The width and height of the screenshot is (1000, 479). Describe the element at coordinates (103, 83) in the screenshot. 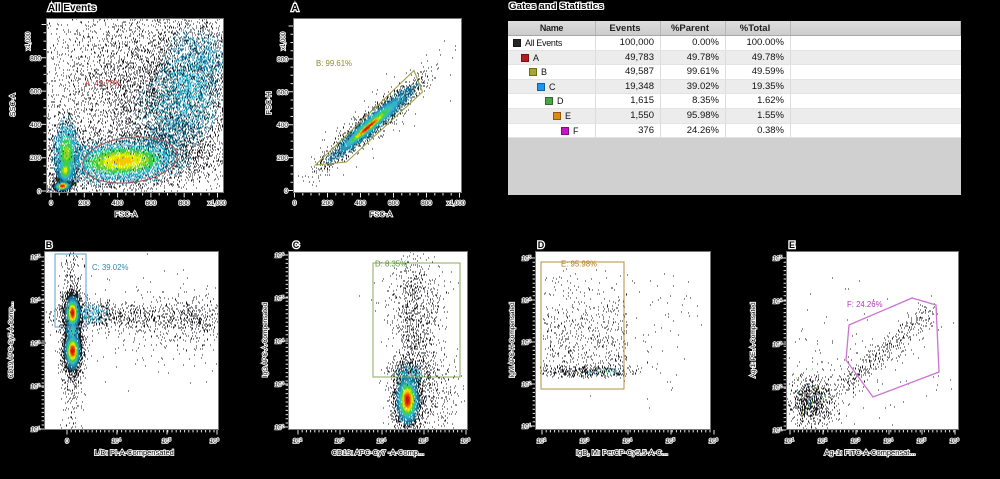

I see `svg-text: A: 49.78%` at that location.